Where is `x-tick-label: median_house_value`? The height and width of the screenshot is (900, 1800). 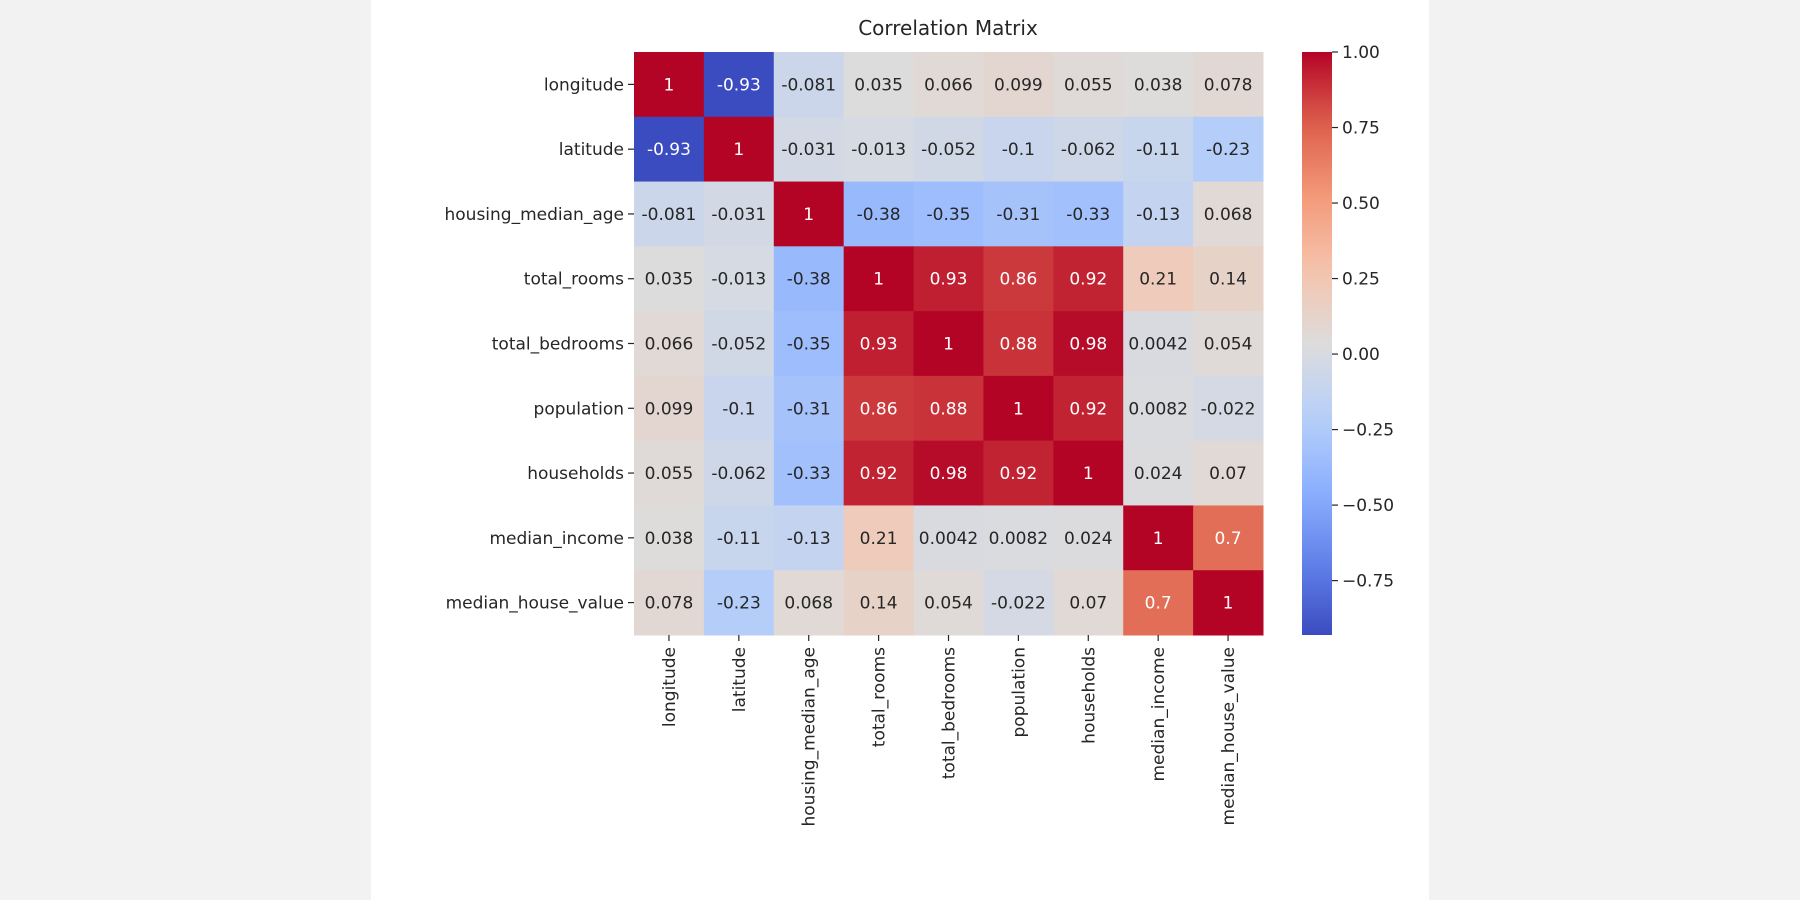
x-tick-label: median_house_value is located at coordinates (1229, 736).